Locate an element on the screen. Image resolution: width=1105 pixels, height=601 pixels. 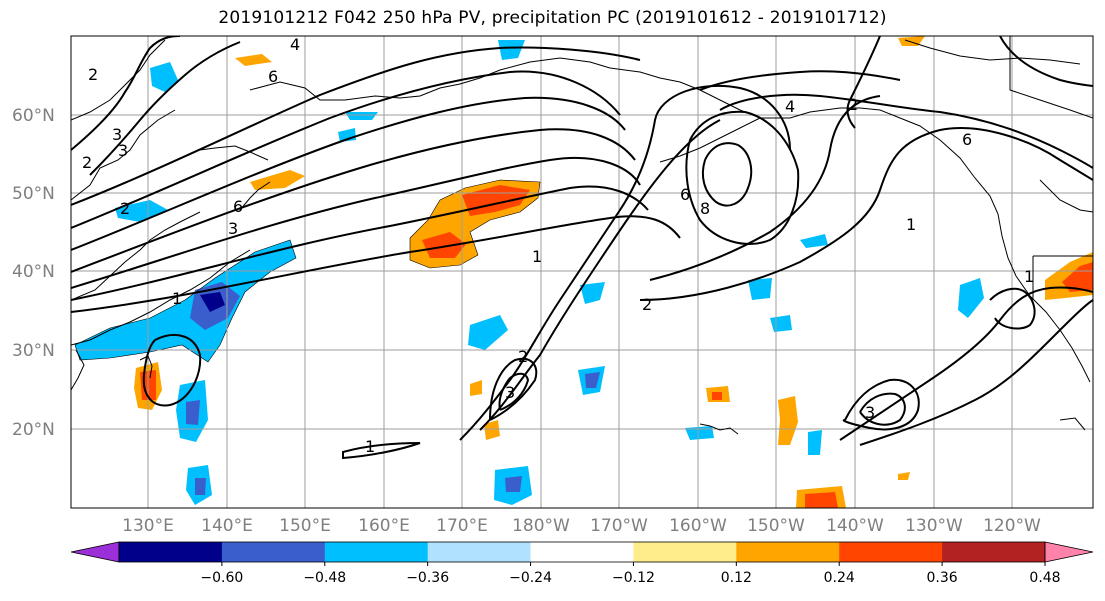
colorbar-label: 0.24 is located at coordinates (839, 578).